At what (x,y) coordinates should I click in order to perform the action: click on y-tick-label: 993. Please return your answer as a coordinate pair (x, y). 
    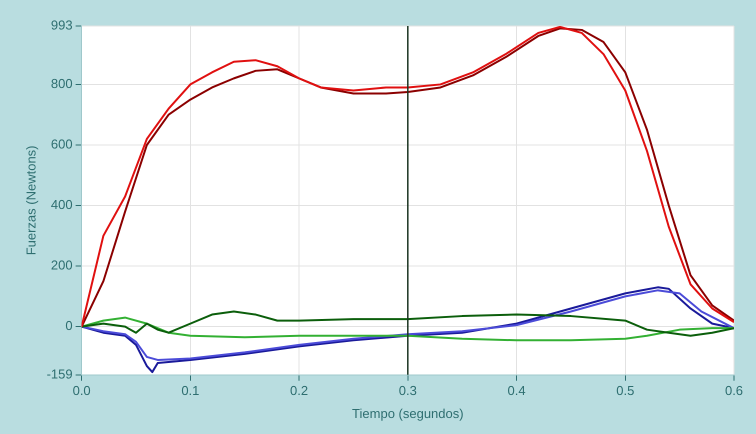
    Looking at the image, I should click on (61, 25).